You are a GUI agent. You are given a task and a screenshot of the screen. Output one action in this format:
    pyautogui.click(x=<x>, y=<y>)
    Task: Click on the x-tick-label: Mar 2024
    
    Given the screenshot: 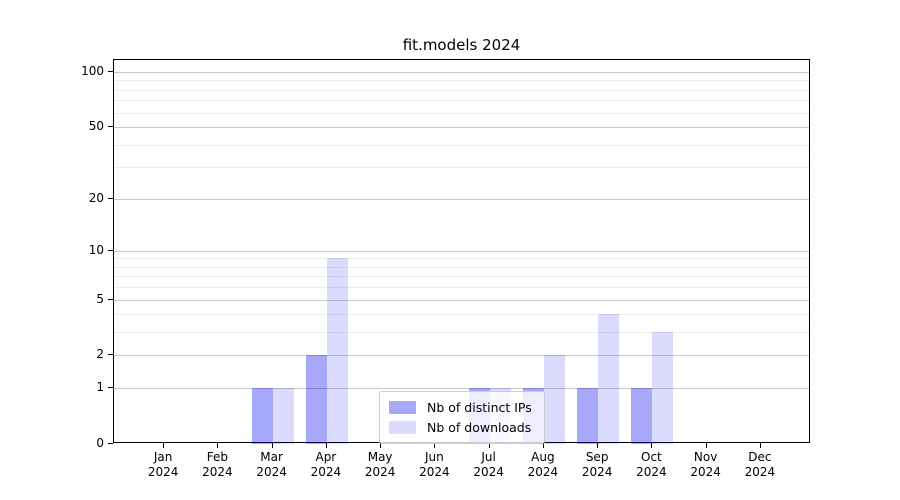 What is the action you would take?
    pyautogui.click(x=272, y=465)
    